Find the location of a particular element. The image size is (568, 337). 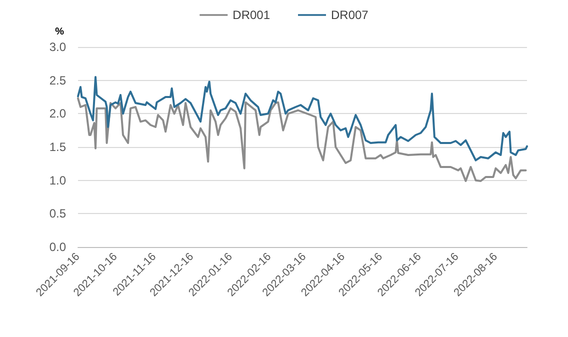

legend-label: DR001 is located at coordinates (251, 15).